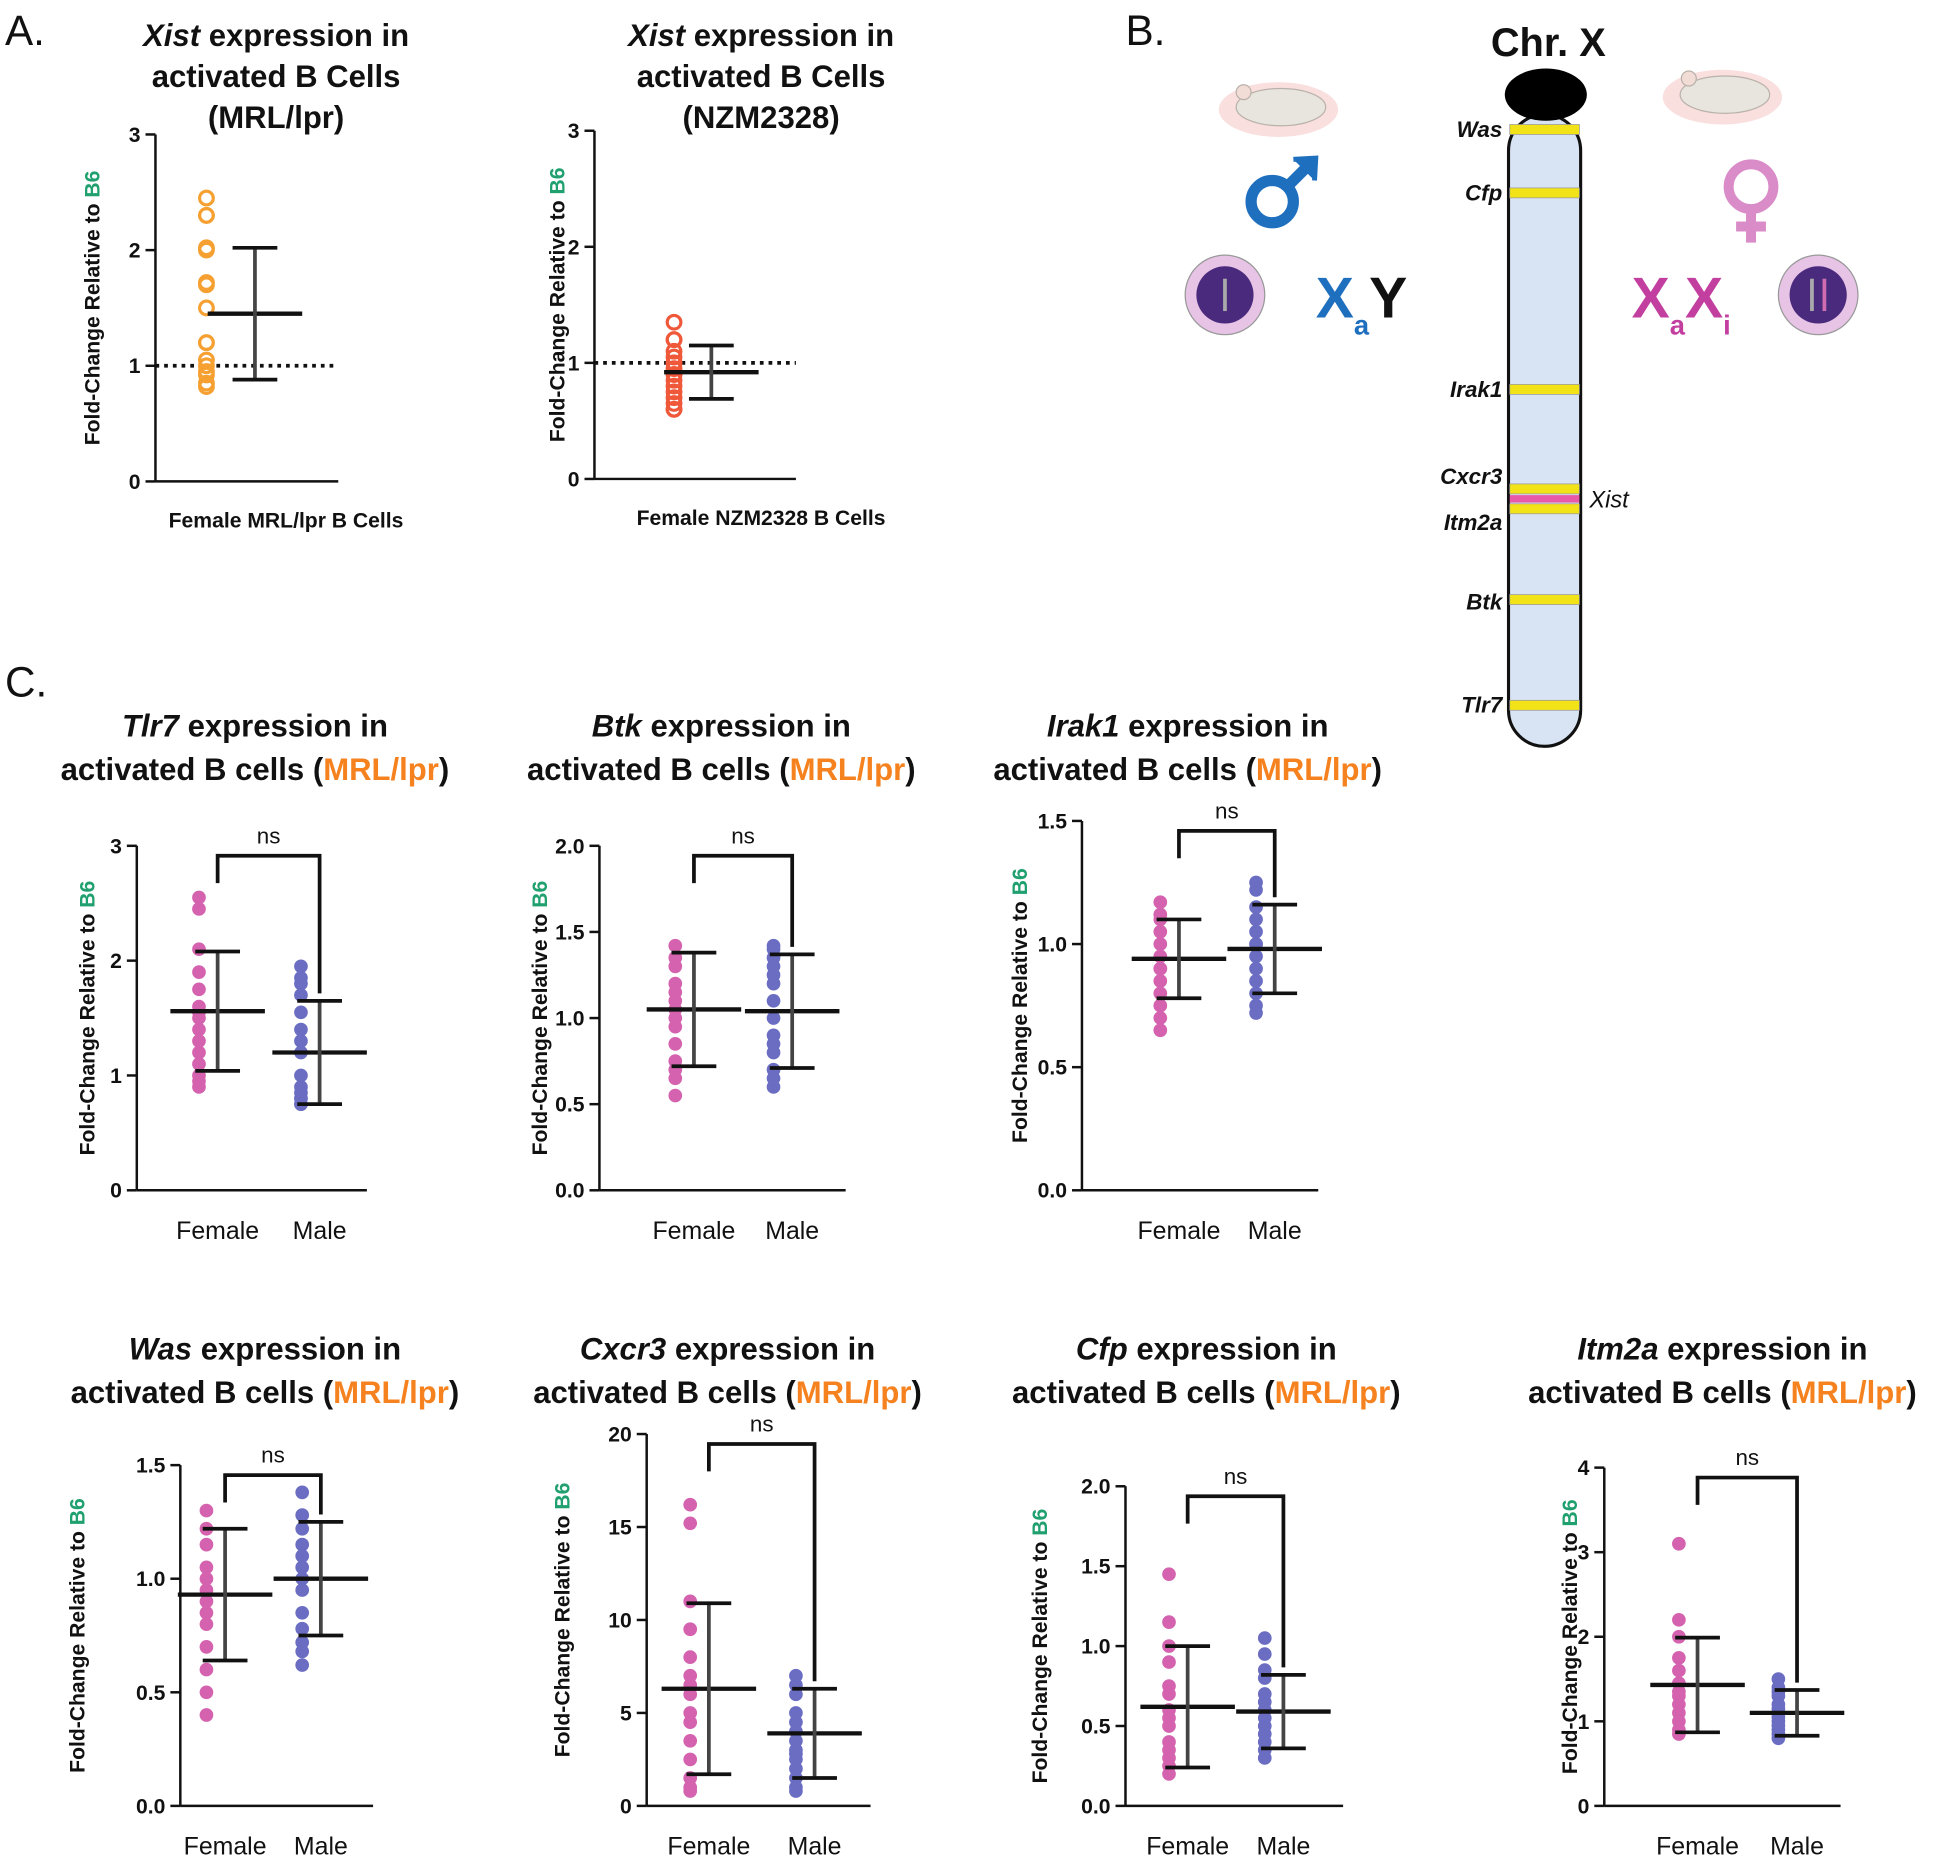  I want to click on y-tick-label: 0.0, so click(569, 1191).